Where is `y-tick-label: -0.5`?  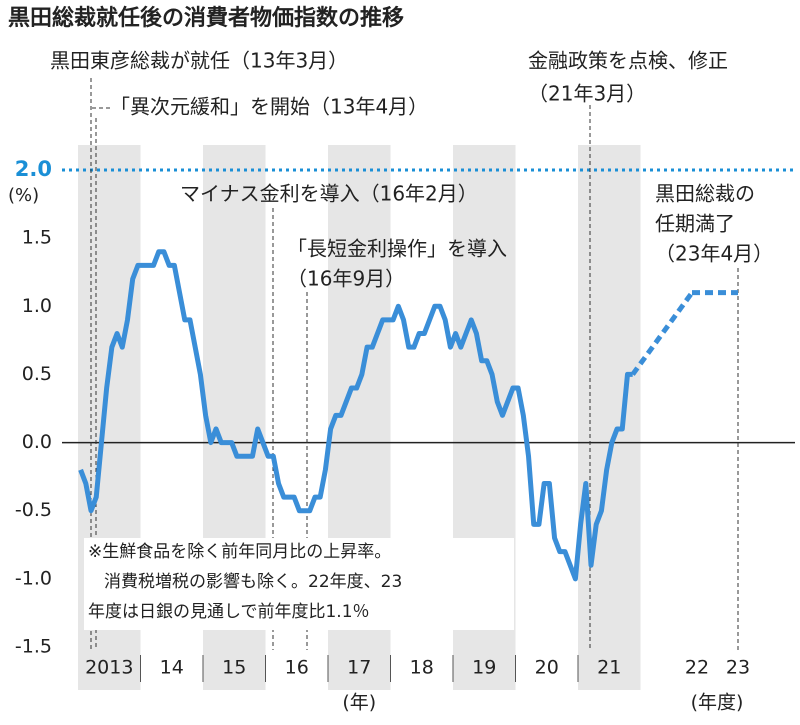
y-tick-label: -0.5 is located at coordinates (33, 510).